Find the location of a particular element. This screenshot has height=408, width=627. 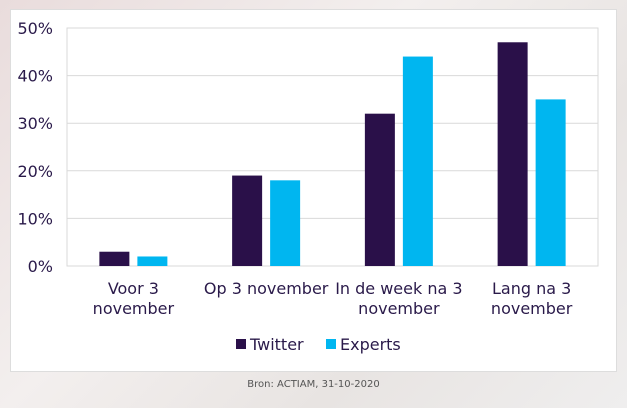

source-note: Bron: ACTIAM, 31-10-2020 is located at coordinates (313, 384).